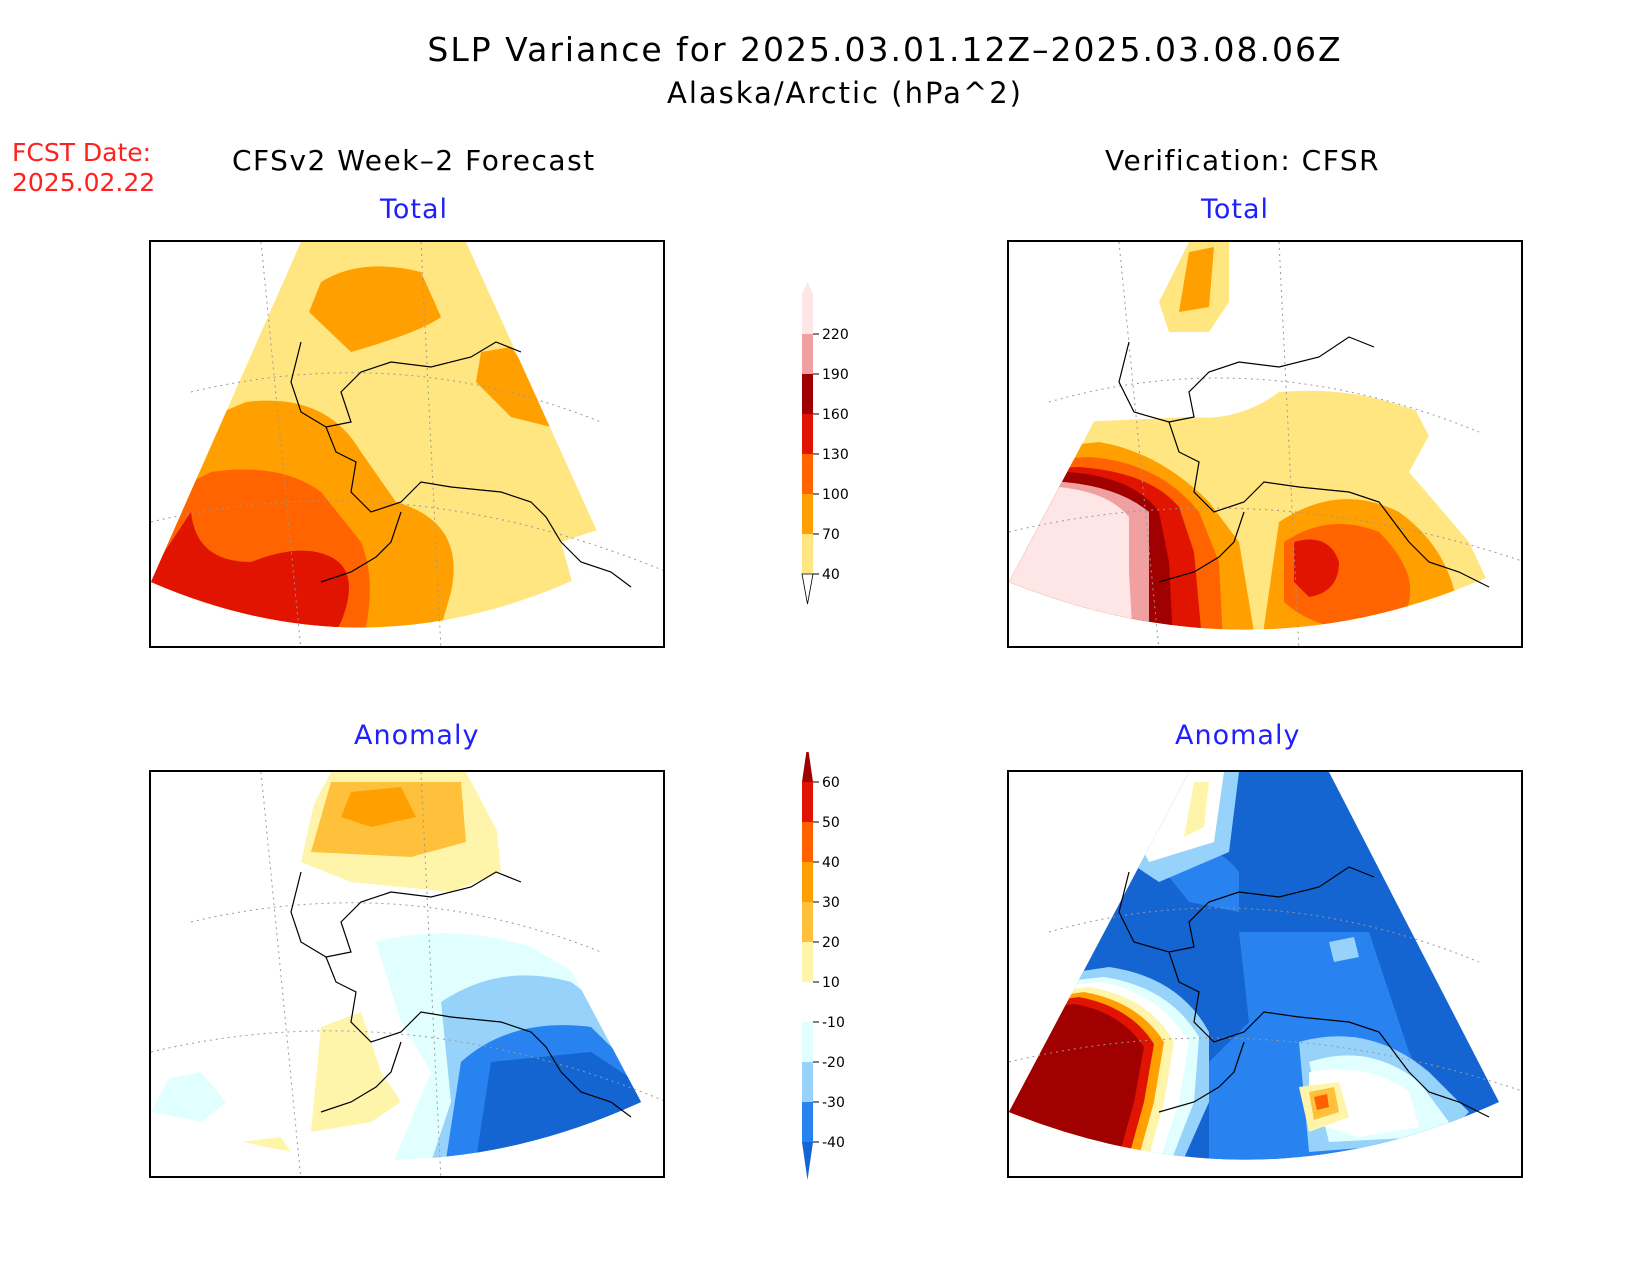 Image resolution: width=1650 pixels, height=1275 pixels. What do you see at coordinates (1243, 160) in the screenshot?
I see `right-column-header: Verification: CFSR` at bounding box center [1243, 160].